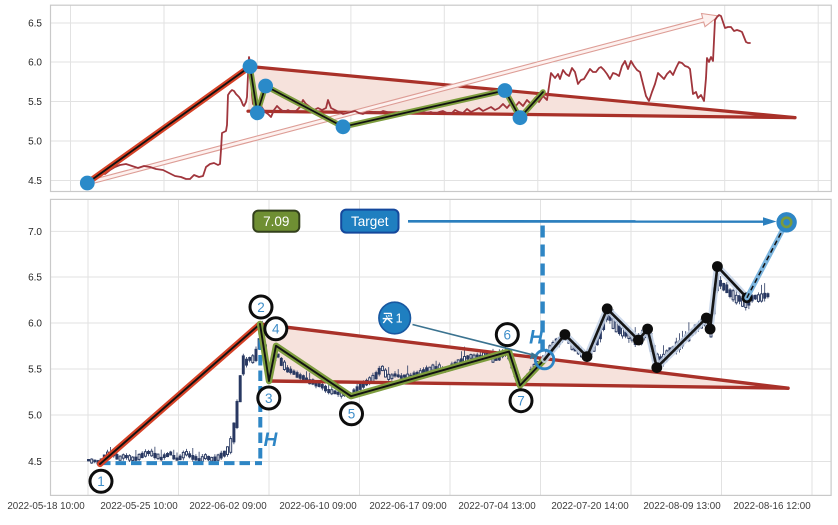 This screenshot has width=838, height=525. Describe the element at coordinates (35, 232) in the screenshot. I see `svg-text: 7.0` at that location.